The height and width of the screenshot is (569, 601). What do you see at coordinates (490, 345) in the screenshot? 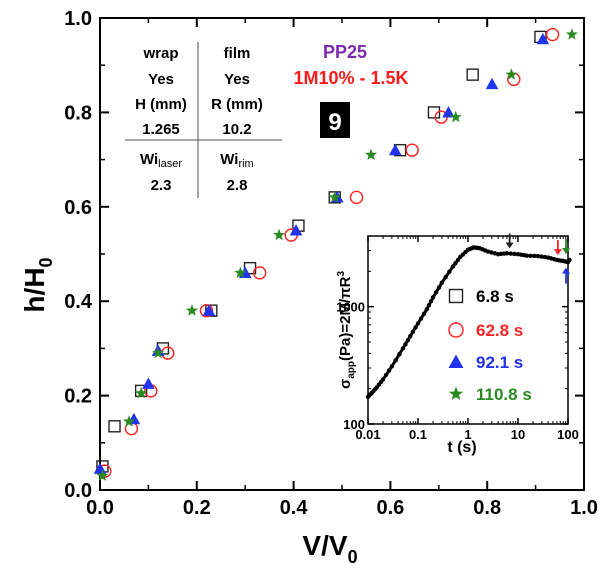
I see `inset-legend: 6.8 s 62.8 s 92.1 s 110.8 s` at bounding box center [490, 345].